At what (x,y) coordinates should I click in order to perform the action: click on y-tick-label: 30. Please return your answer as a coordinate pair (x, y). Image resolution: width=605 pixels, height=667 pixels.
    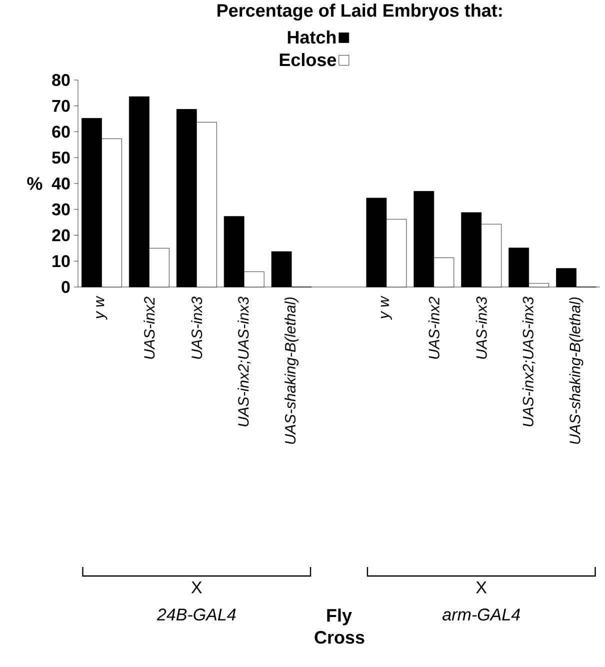
    Looking at the image, I should click on (61, 209).